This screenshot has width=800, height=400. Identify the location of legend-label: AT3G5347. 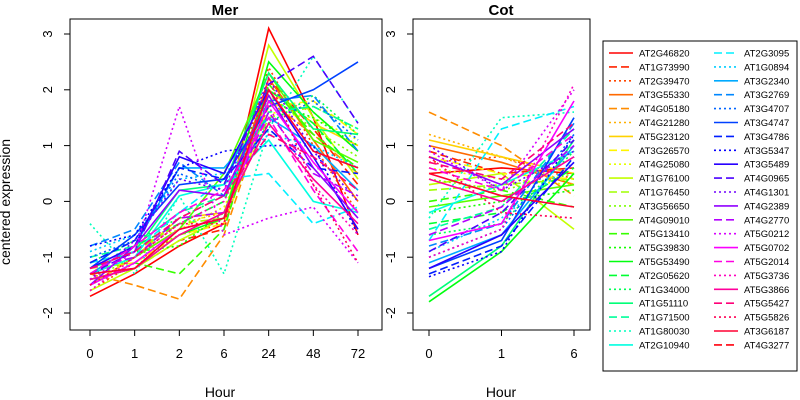
(766, 151).